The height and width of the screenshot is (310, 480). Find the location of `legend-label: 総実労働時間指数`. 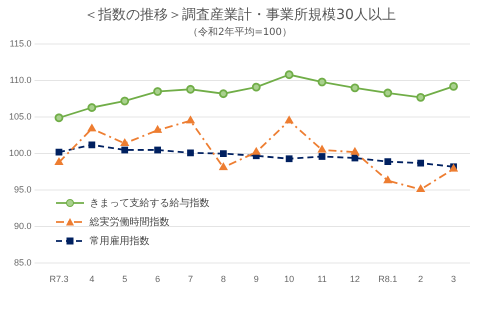

legend-label: 総実労働時間指数 is located at coordinates (130, 222).